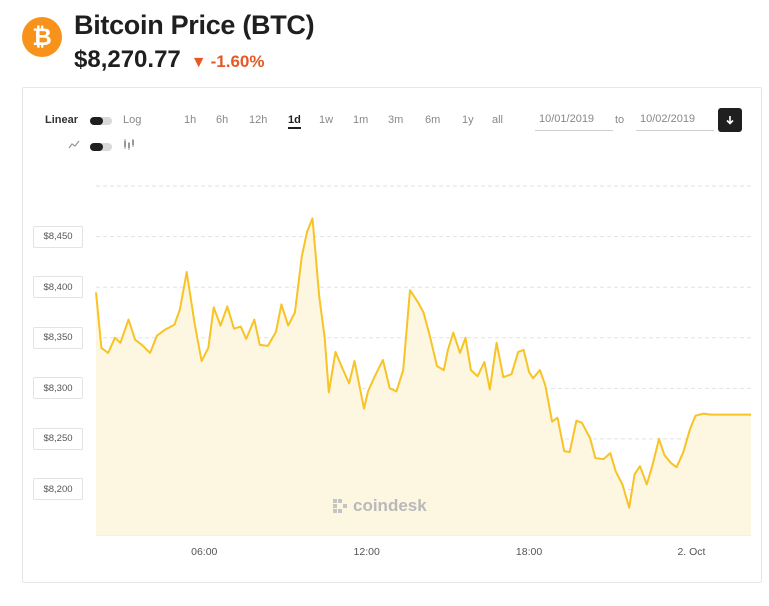 The image size is (769, 606). Describe the element at coordinates (222, 120) in the screenshot. I see `range-6h: 6h` at that location.